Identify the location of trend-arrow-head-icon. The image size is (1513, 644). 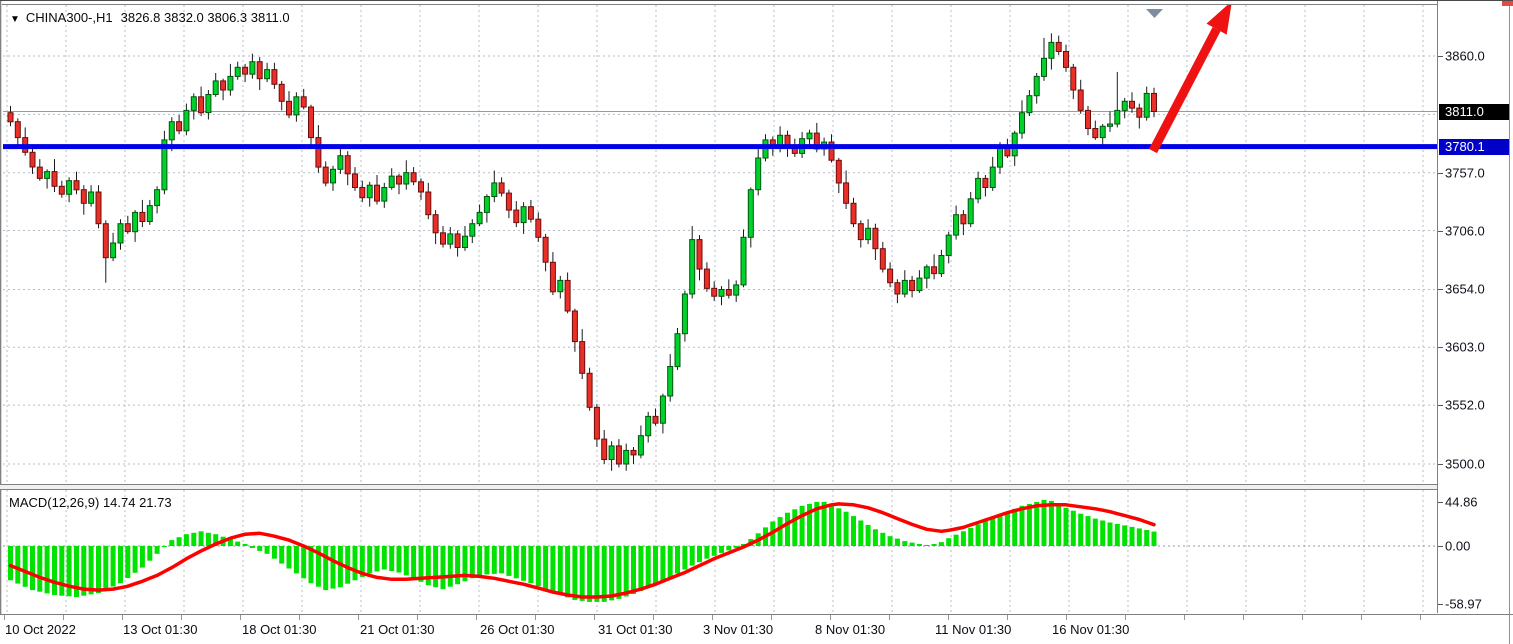
(1219, 20).